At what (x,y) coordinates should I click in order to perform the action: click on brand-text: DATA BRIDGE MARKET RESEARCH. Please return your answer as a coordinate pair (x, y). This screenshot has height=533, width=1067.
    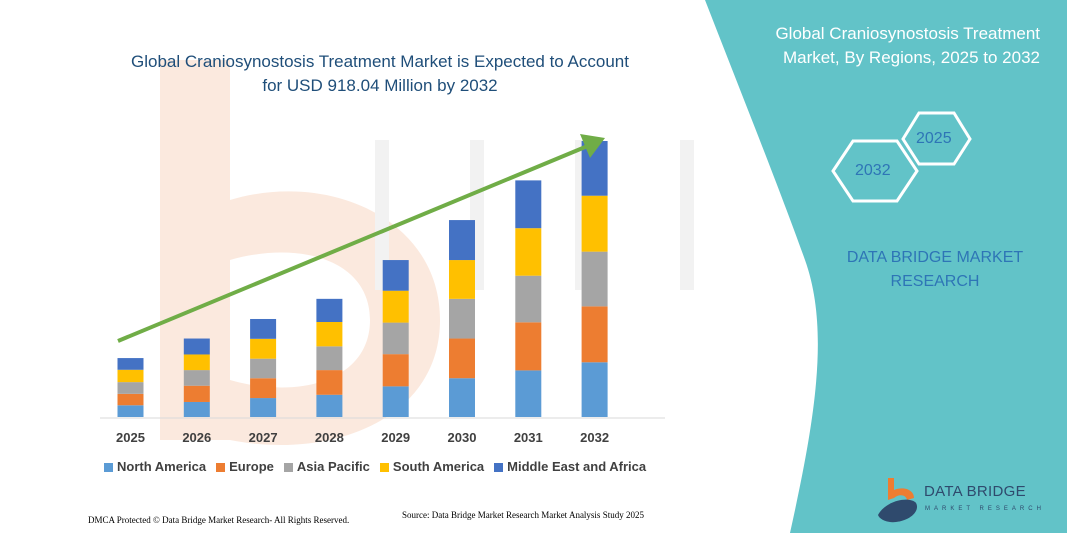
    Looking at the image, I should click on (935, 269).